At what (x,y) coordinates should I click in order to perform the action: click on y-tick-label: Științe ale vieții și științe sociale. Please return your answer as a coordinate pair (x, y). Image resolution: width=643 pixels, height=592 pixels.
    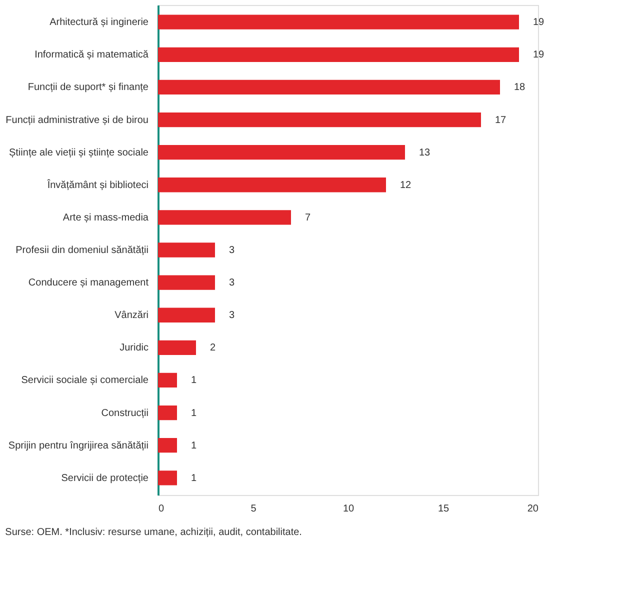
    Looking at the image, I should click on (78, 152).